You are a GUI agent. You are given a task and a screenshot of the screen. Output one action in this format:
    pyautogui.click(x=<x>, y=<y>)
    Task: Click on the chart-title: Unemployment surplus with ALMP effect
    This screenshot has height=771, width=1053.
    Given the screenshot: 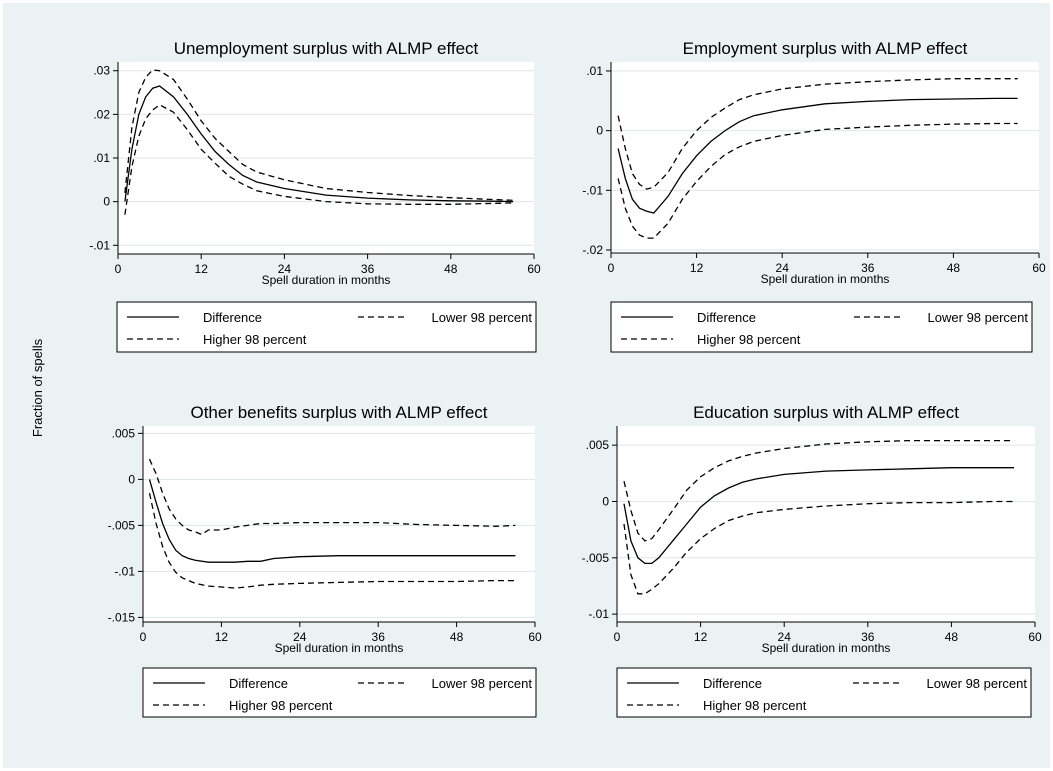 What is the action you would take?
    pyautogui.click(x=326, y=48)
    